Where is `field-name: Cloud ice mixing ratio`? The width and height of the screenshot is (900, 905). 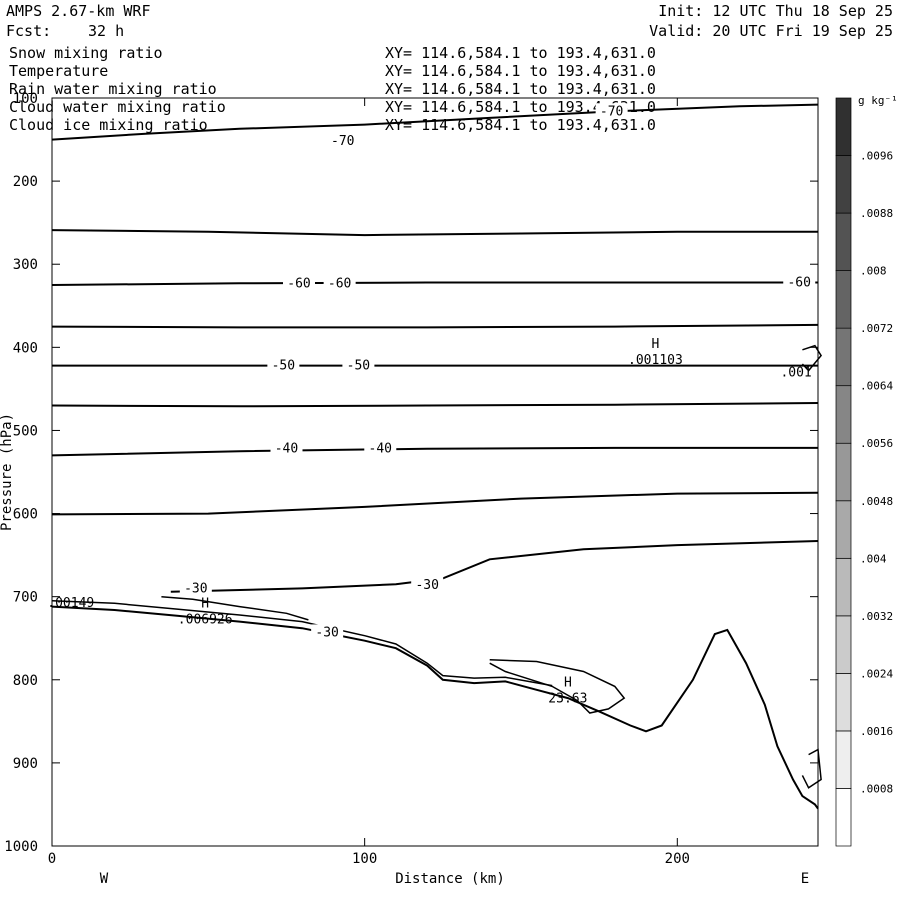 field-name: Cloud ice mixing ratio is located at coordinates (108, 125).